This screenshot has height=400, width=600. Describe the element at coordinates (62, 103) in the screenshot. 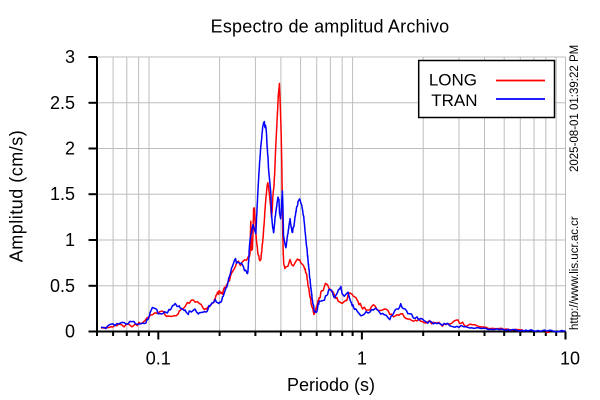

I see `svg-text: 2.5` at that location.